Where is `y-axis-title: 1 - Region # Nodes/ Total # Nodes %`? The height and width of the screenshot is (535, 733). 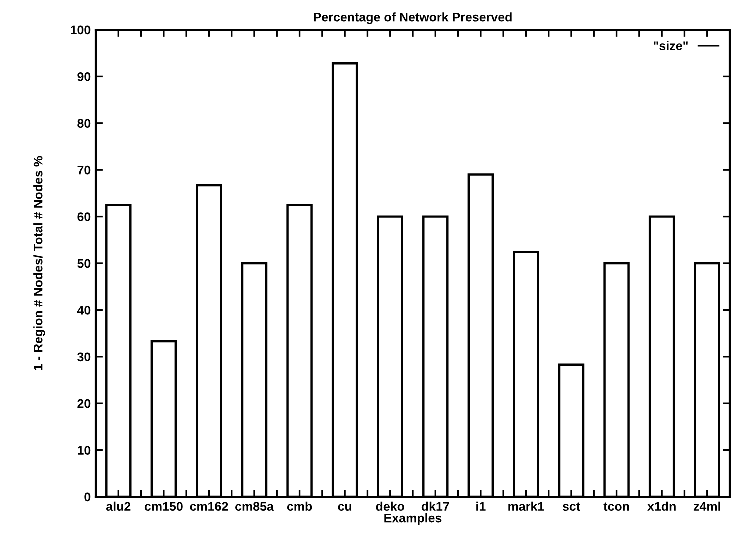 y-axis-title: 1 - Region # Nodes/ Total # Nodes % is located at coordinates (40, 263).